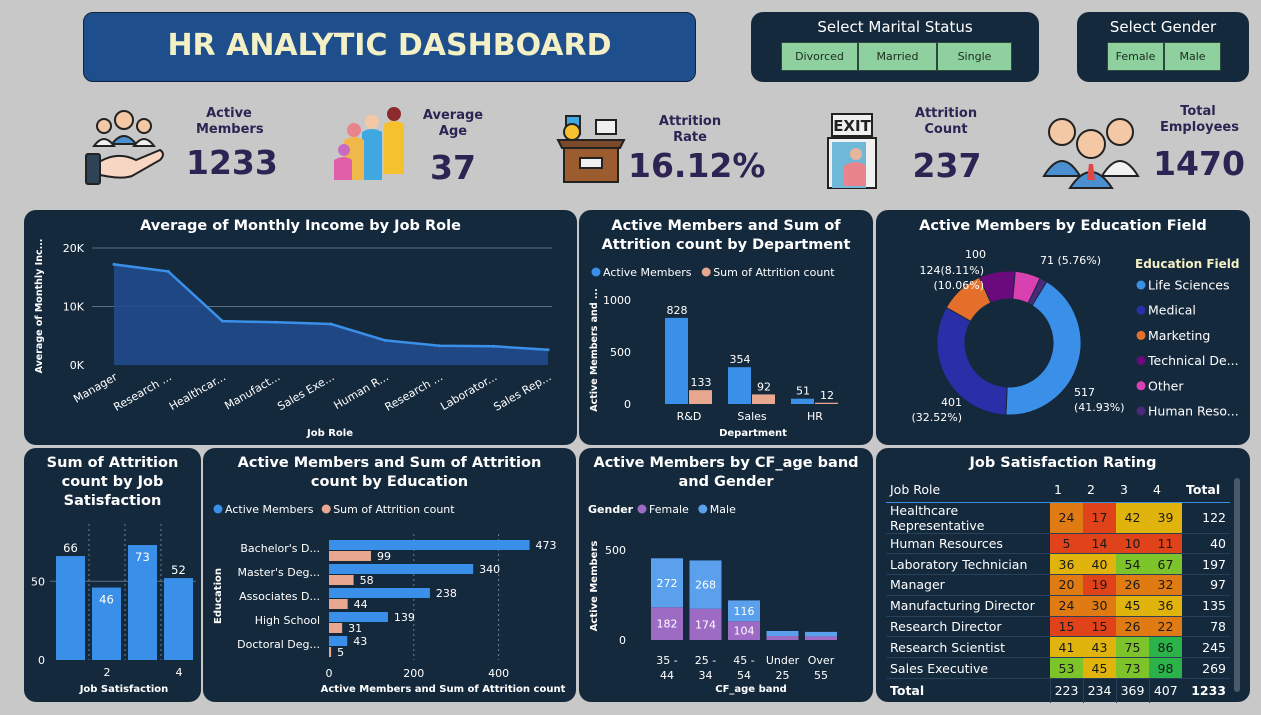  Describe the element at coordinates (783, 660) in the screenshot. I see `x-tick-label: Under` at that location.